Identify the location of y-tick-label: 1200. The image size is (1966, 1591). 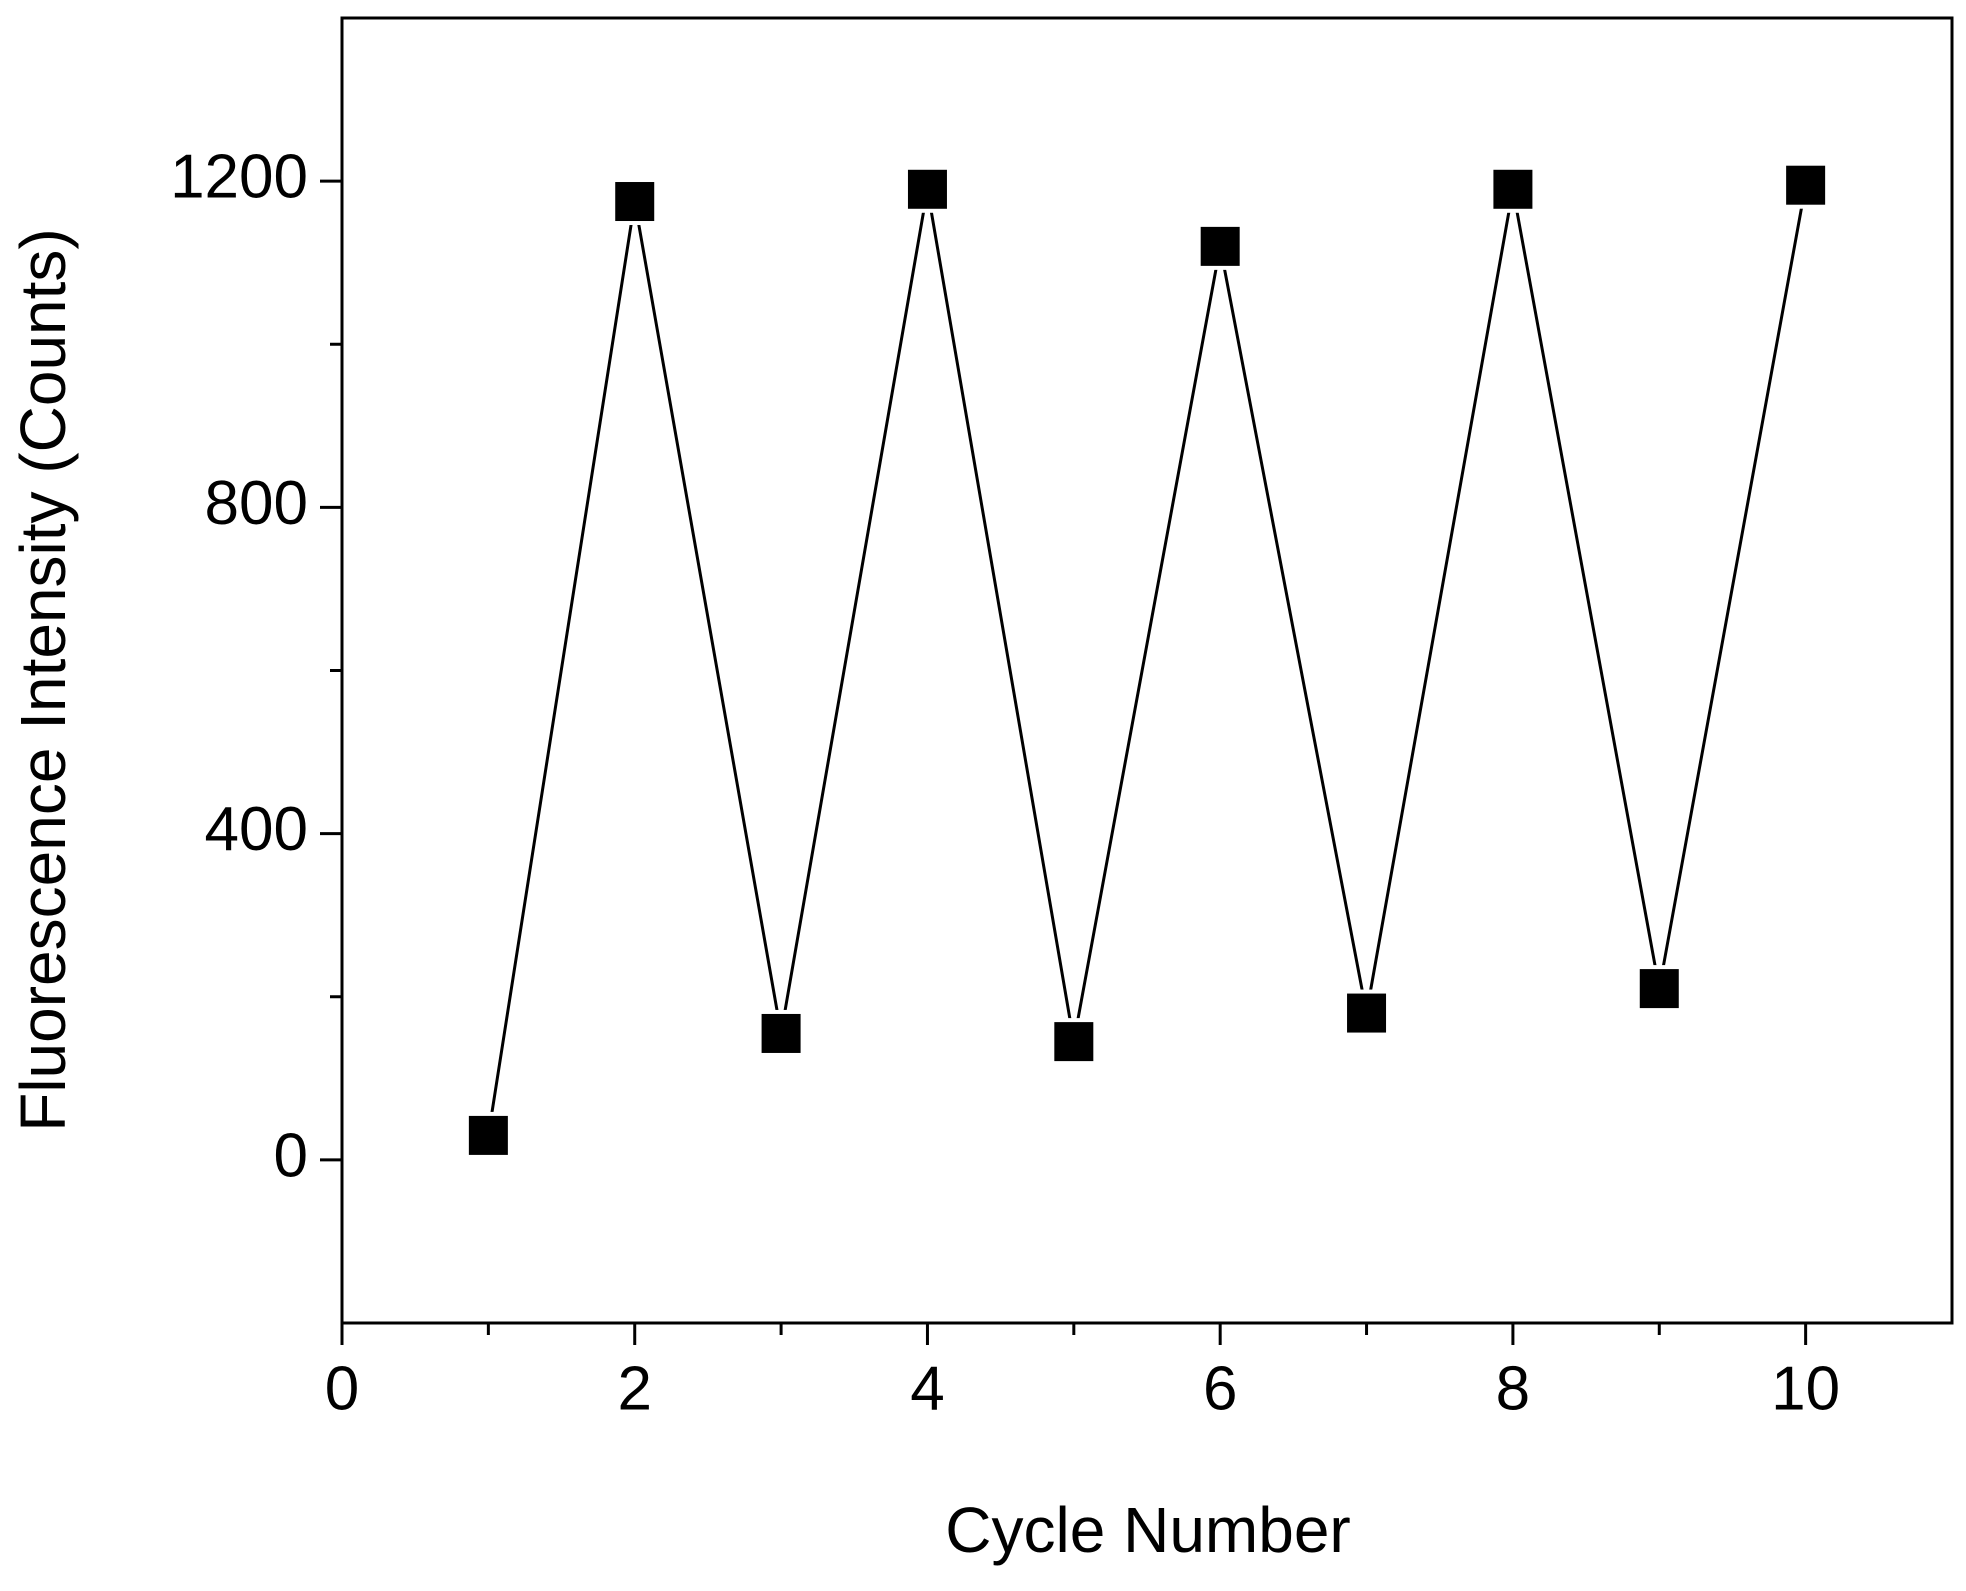
(239, 177).